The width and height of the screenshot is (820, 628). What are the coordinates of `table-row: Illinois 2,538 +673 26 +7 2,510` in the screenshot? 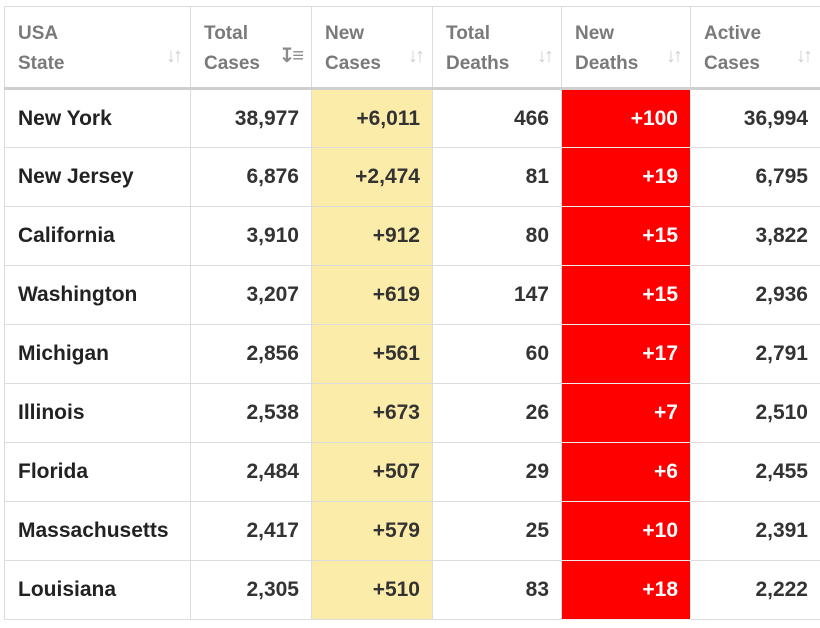 It's located at (412, 413).